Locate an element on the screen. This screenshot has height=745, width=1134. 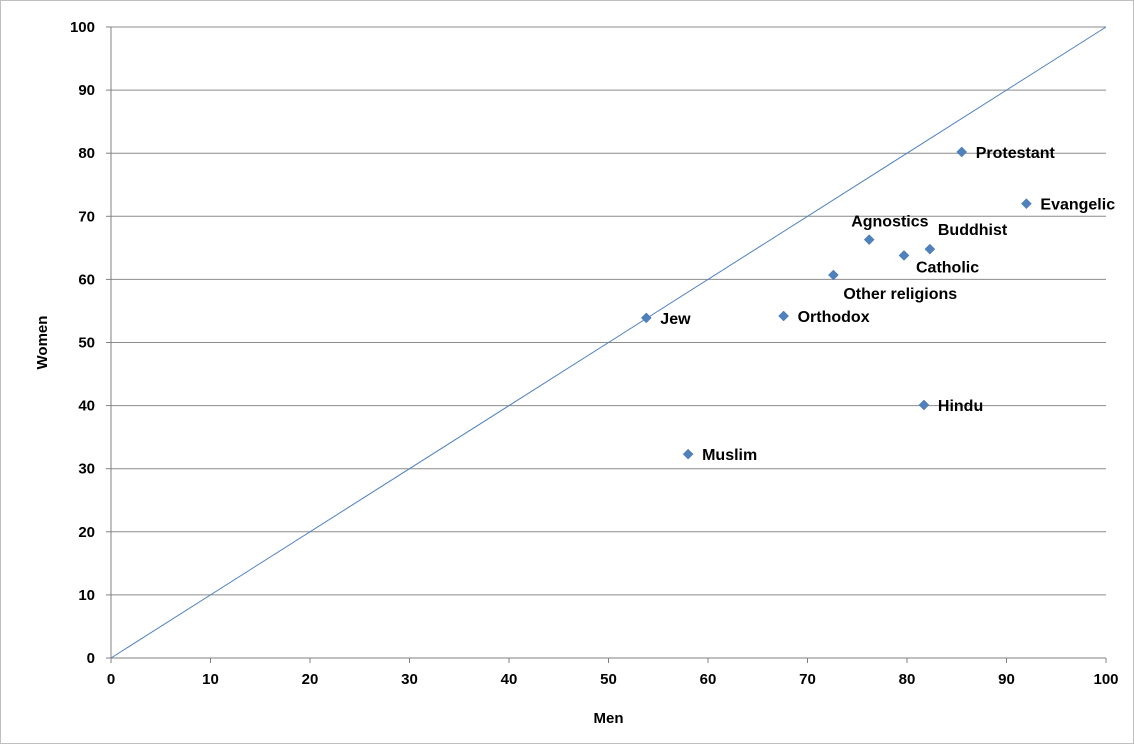
data-label: Protestant is located at coordinates (1016, 153).